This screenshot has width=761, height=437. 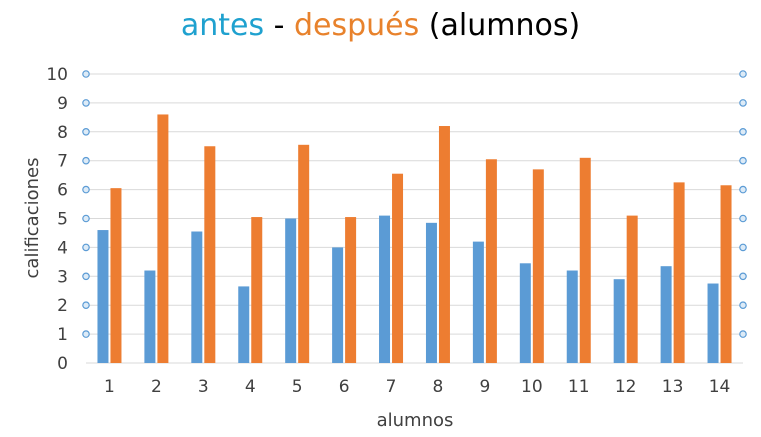 I want to click on x-tick-label-14: 14, so click(x=720, y=387).